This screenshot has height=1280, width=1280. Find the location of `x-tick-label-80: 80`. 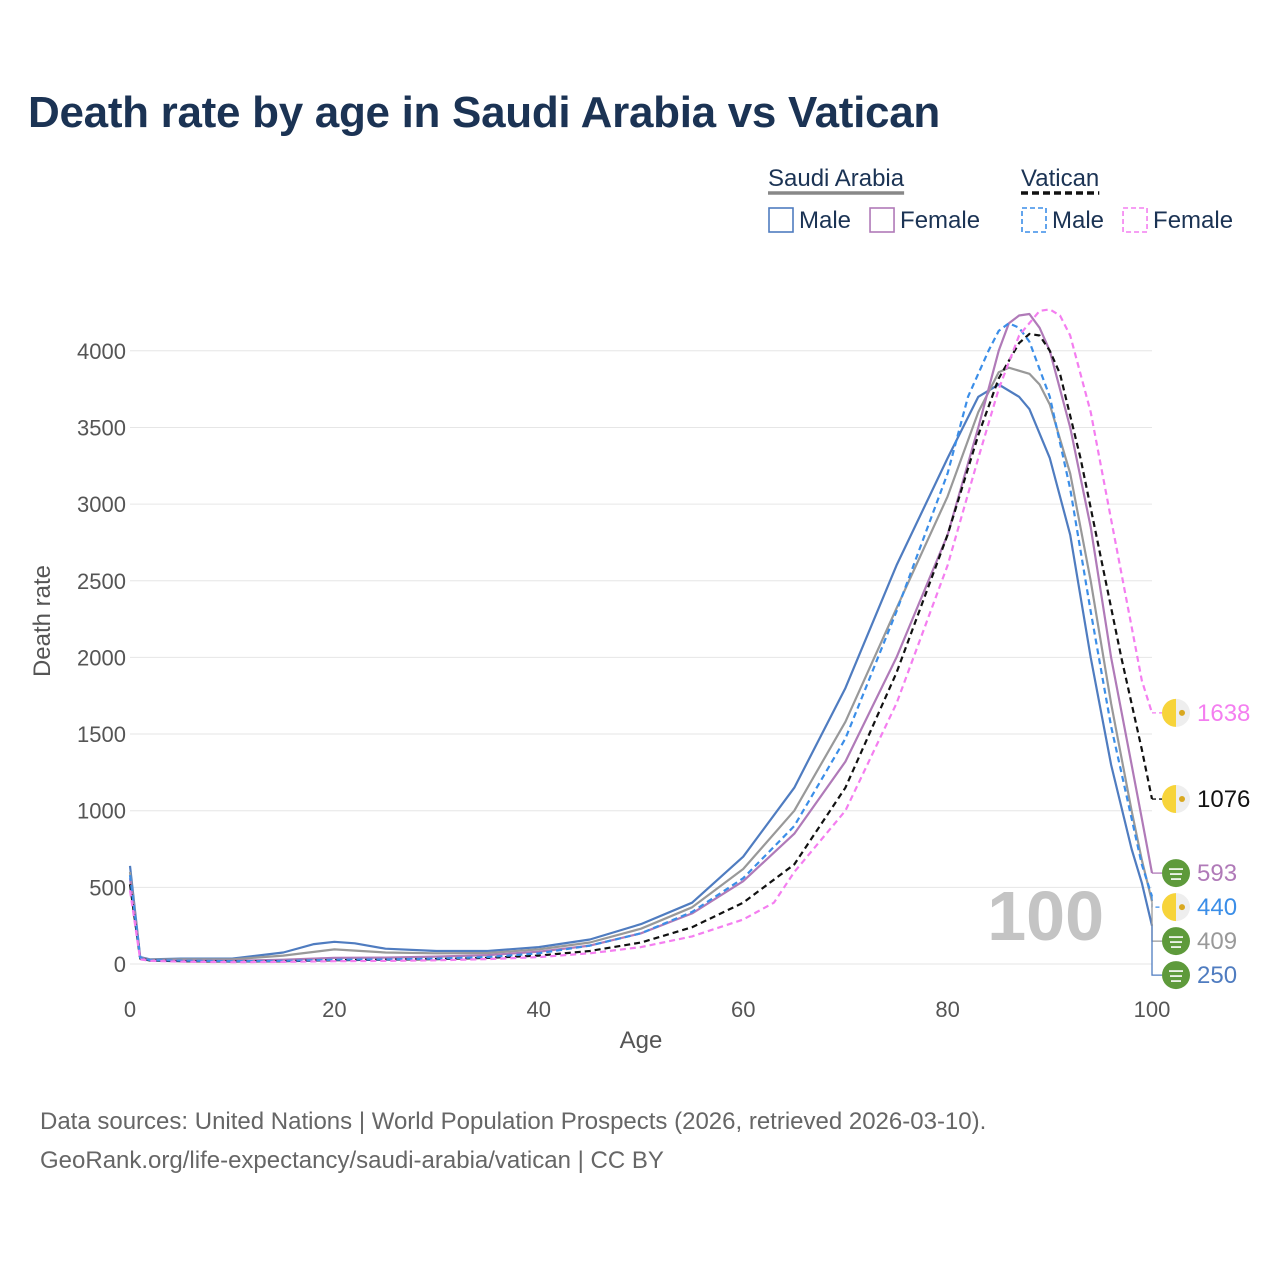

x-tick-label-80: 80 is located at coordinates (947, 1009).